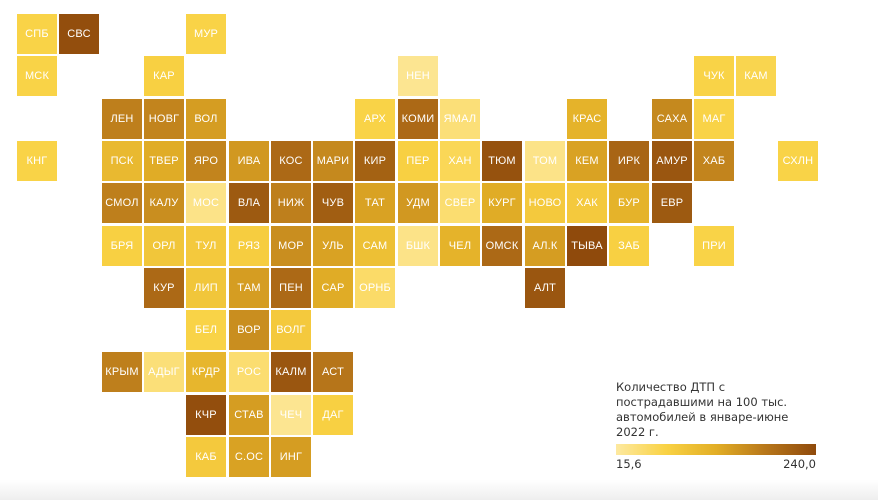 The height and width of the screenshot is (500, 878). Describe the element at coordinates (249, 161) in the screenshot. I see `region-tile: ИВА` at that location.